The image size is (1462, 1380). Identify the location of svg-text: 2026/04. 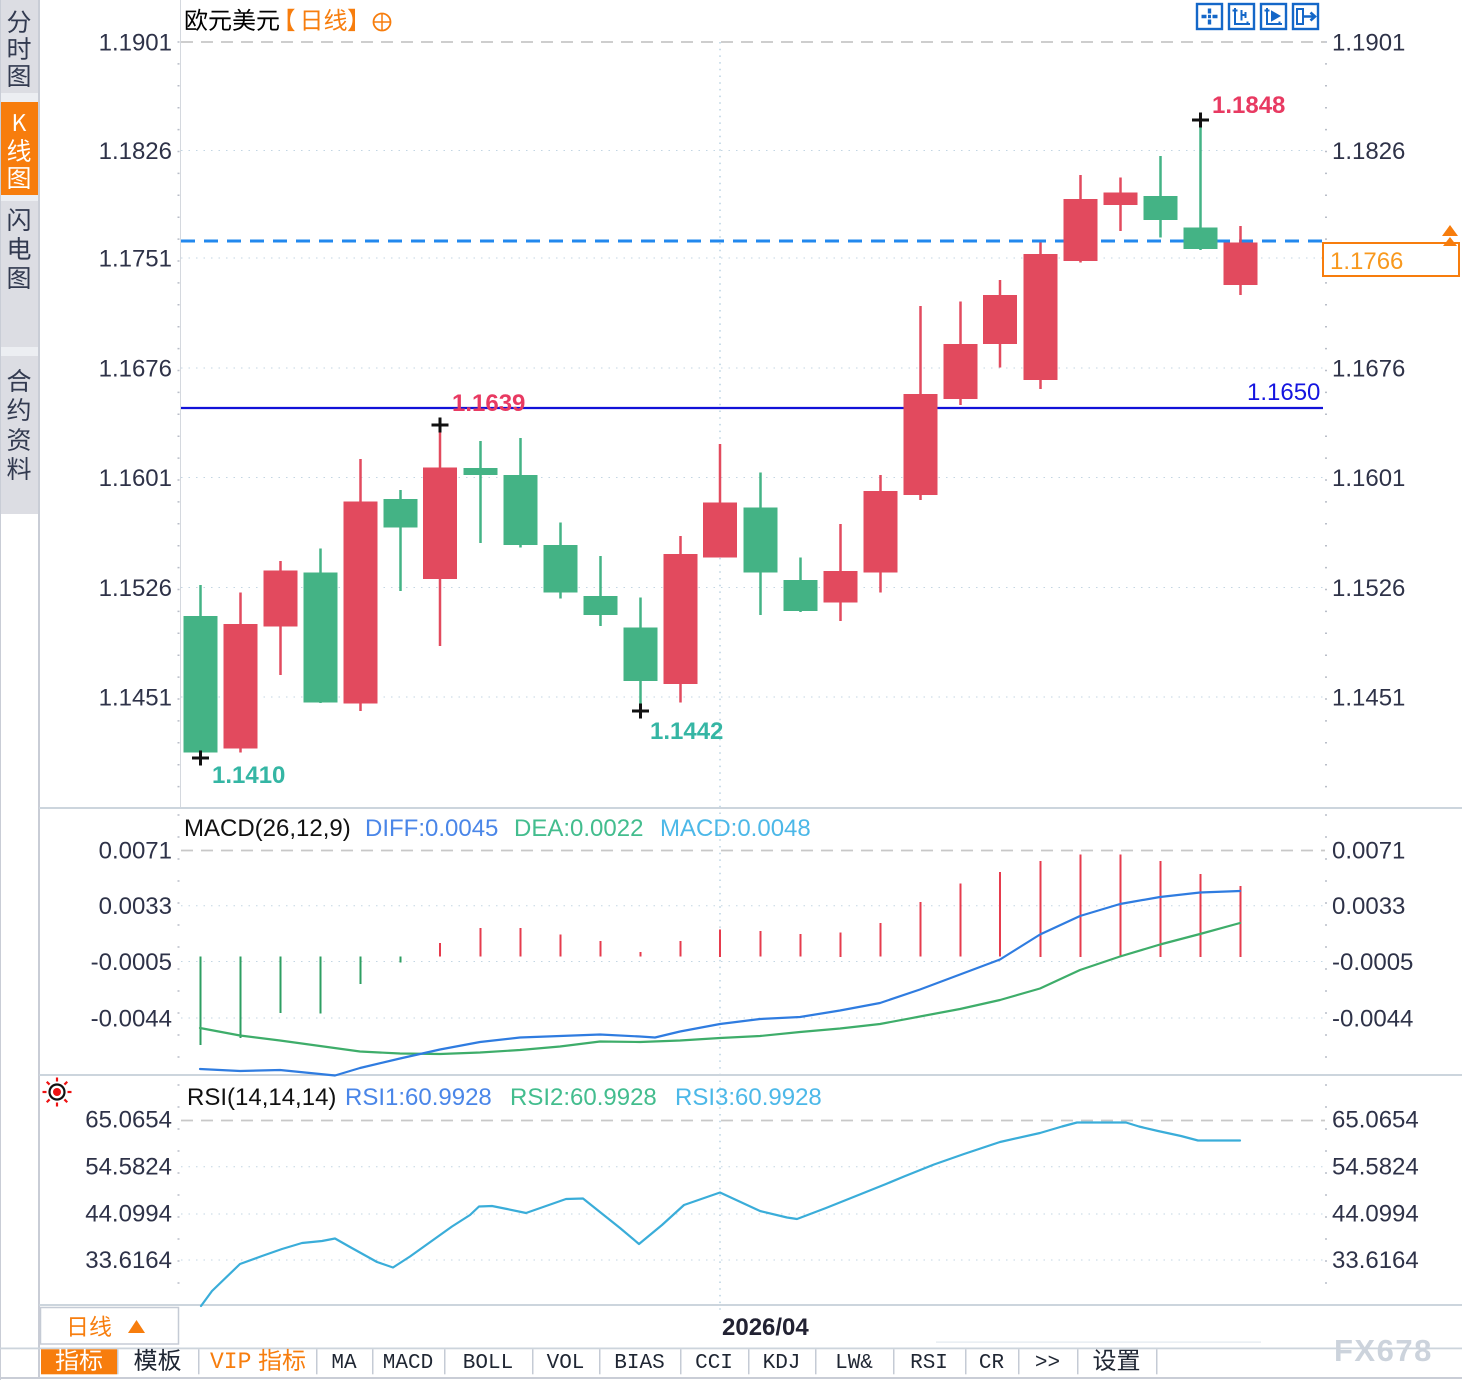
(765, 1327).